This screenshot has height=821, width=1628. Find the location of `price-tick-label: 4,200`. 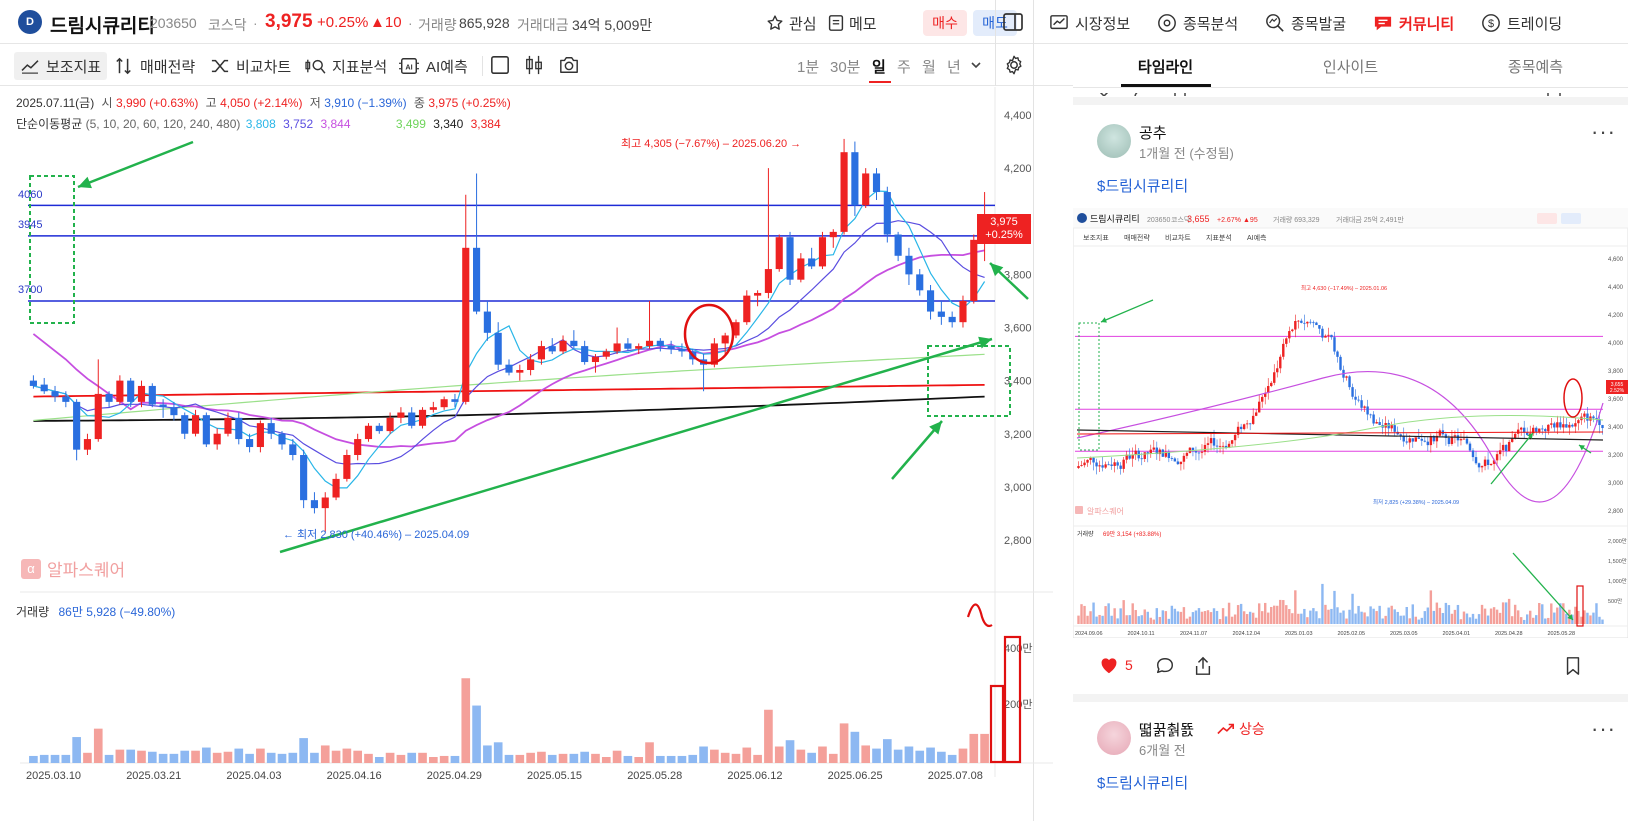

price-tick-label: 4,200 is located at coordinates (1018, 169).